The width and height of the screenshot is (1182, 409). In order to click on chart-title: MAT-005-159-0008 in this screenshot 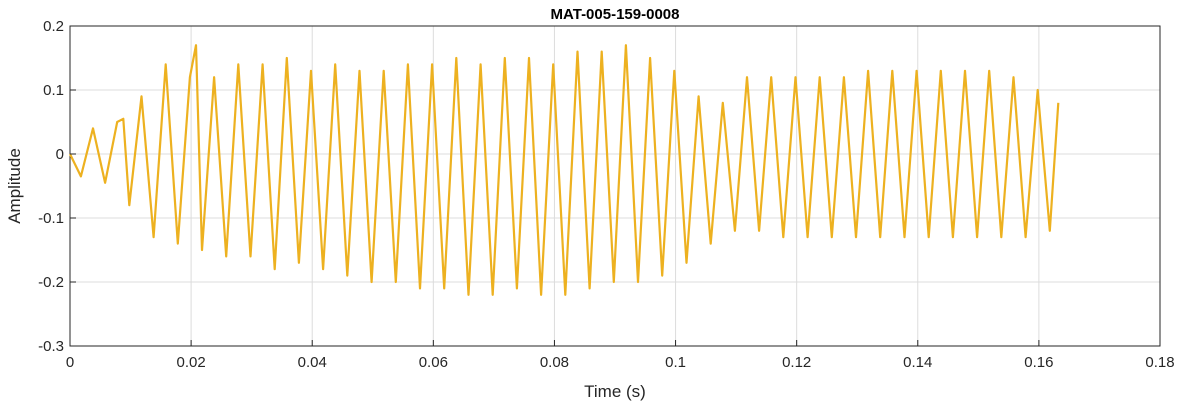, I will do `click(615, 14)`.